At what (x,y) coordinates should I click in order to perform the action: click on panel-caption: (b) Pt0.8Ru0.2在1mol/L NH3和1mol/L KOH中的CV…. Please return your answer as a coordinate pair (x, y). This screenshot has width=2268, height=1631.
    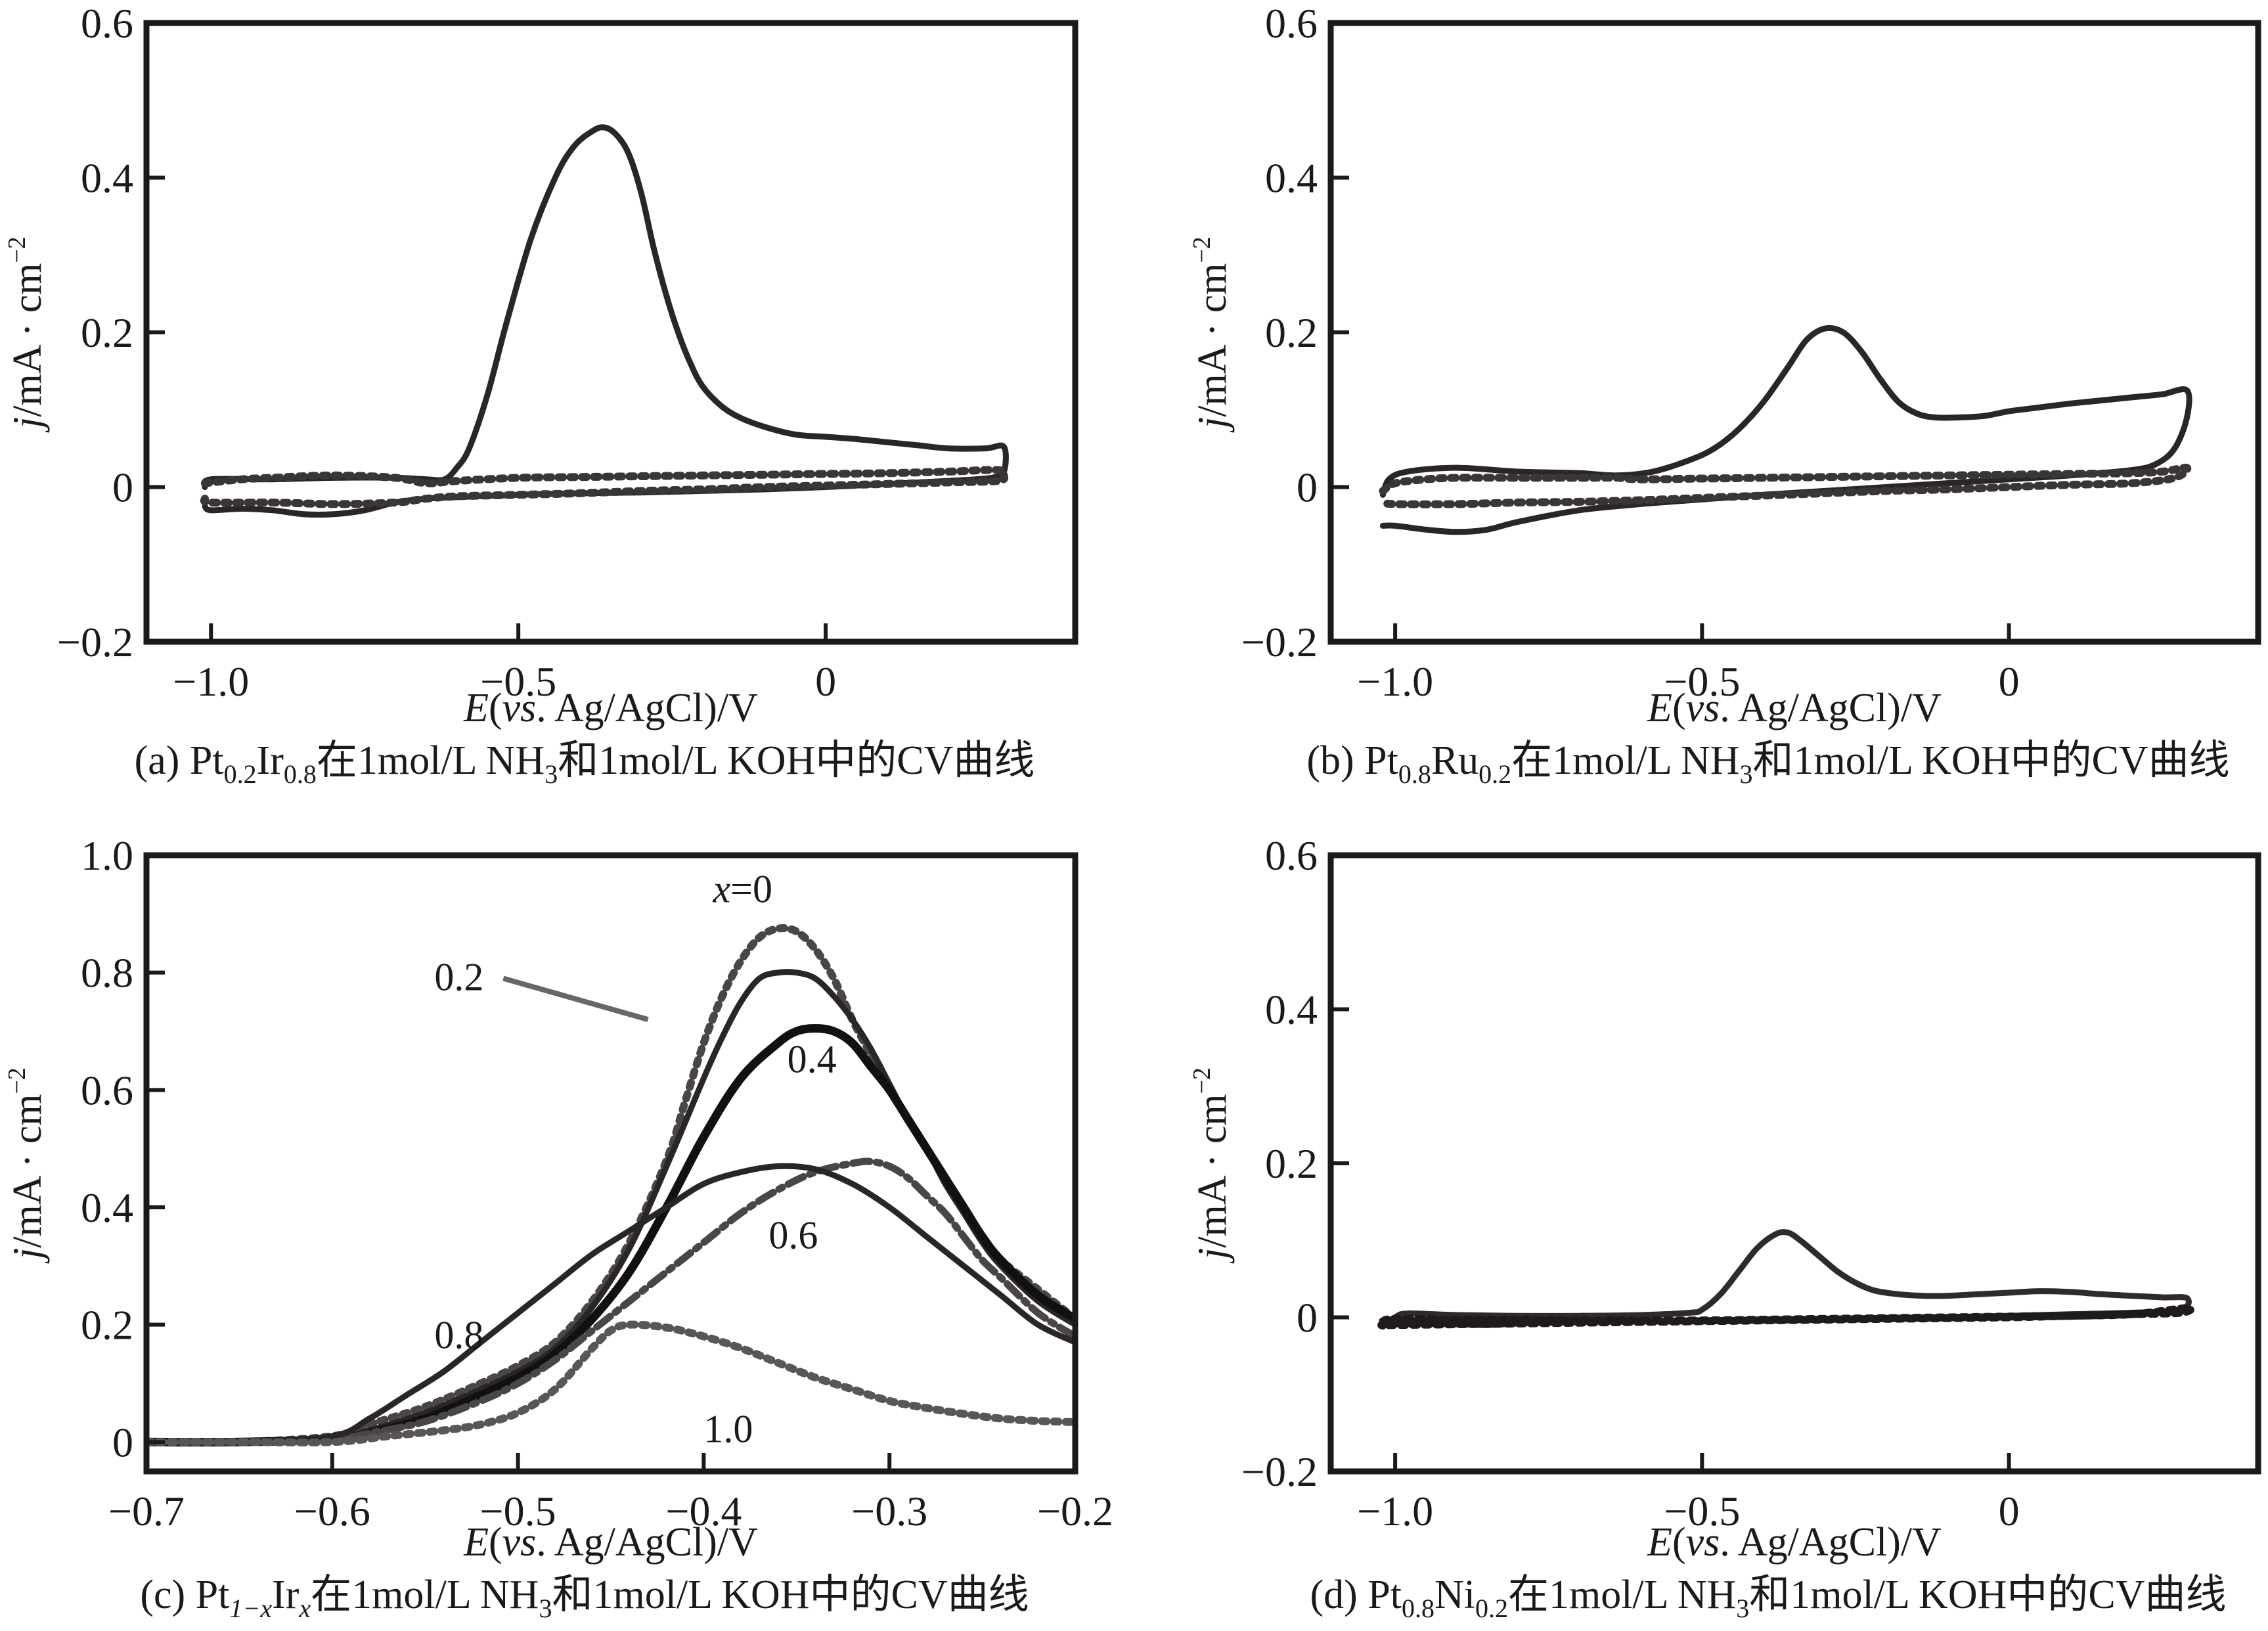
    Looking at the image, I should click on (1767, 763).